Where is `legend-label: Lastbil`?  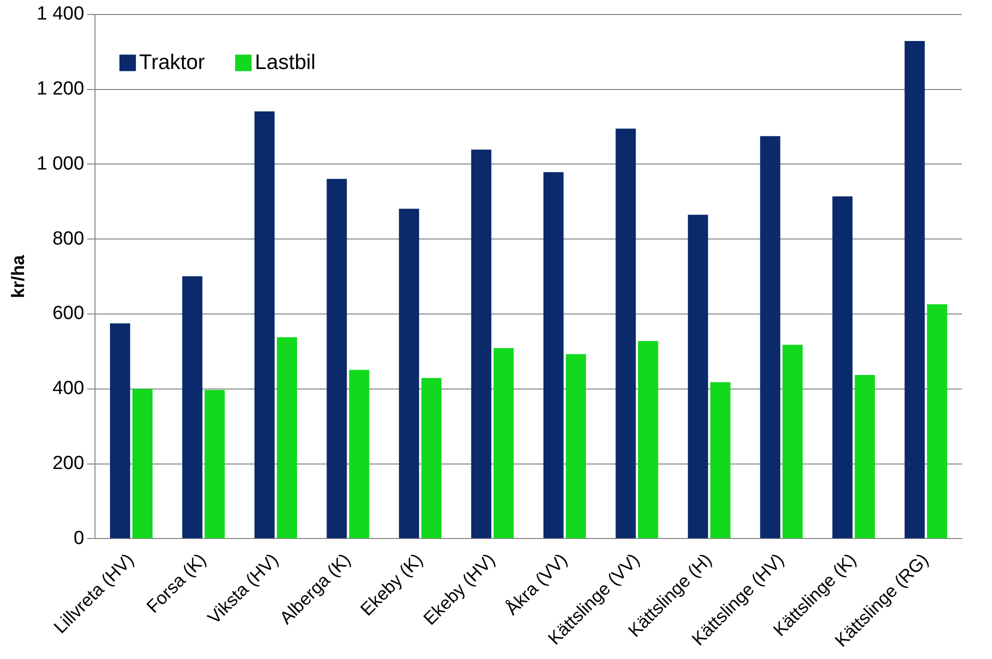
legend-label: Lastbil is located at coordinates (285, 62).